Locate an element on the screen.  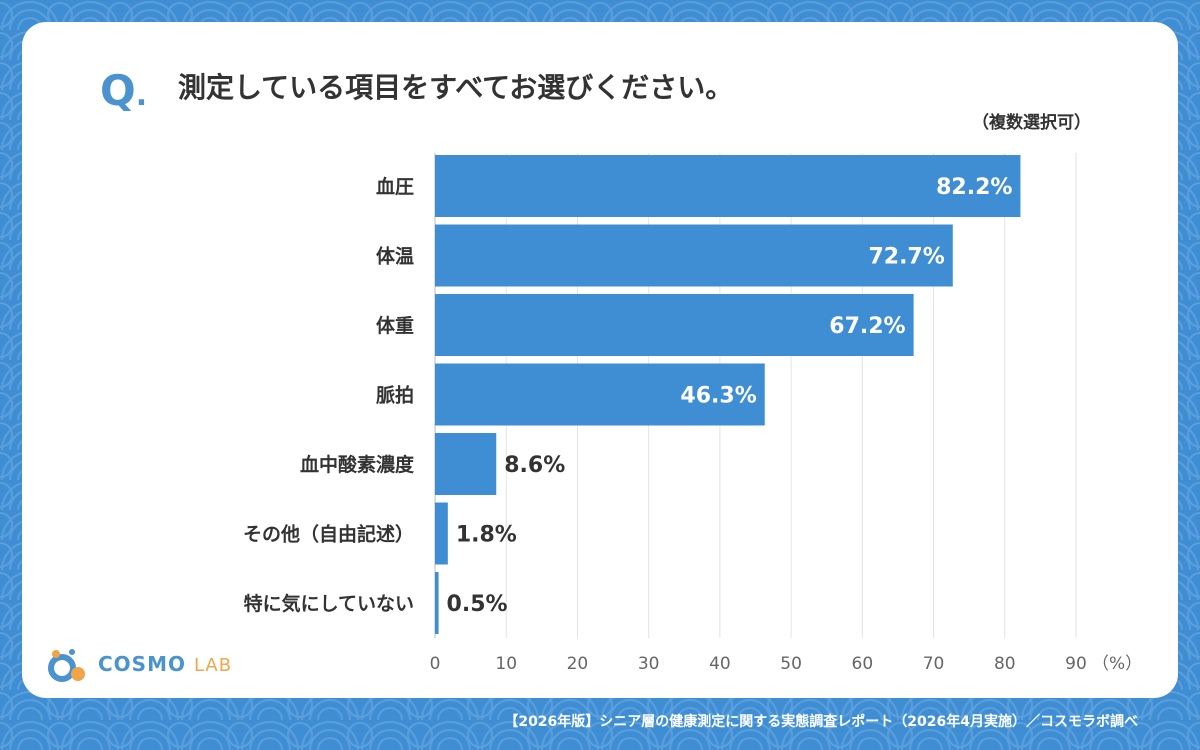
data-label: 0.5% is located at coordinates (477, 604).